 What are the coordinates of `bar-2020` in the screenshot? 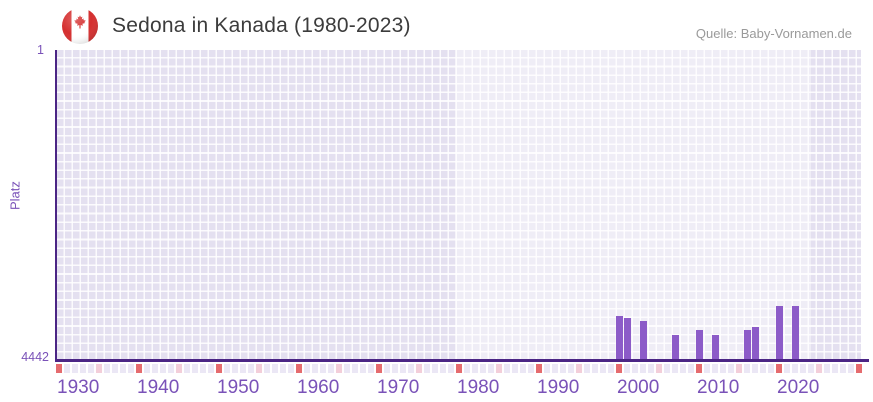 It's located at (779, 332).